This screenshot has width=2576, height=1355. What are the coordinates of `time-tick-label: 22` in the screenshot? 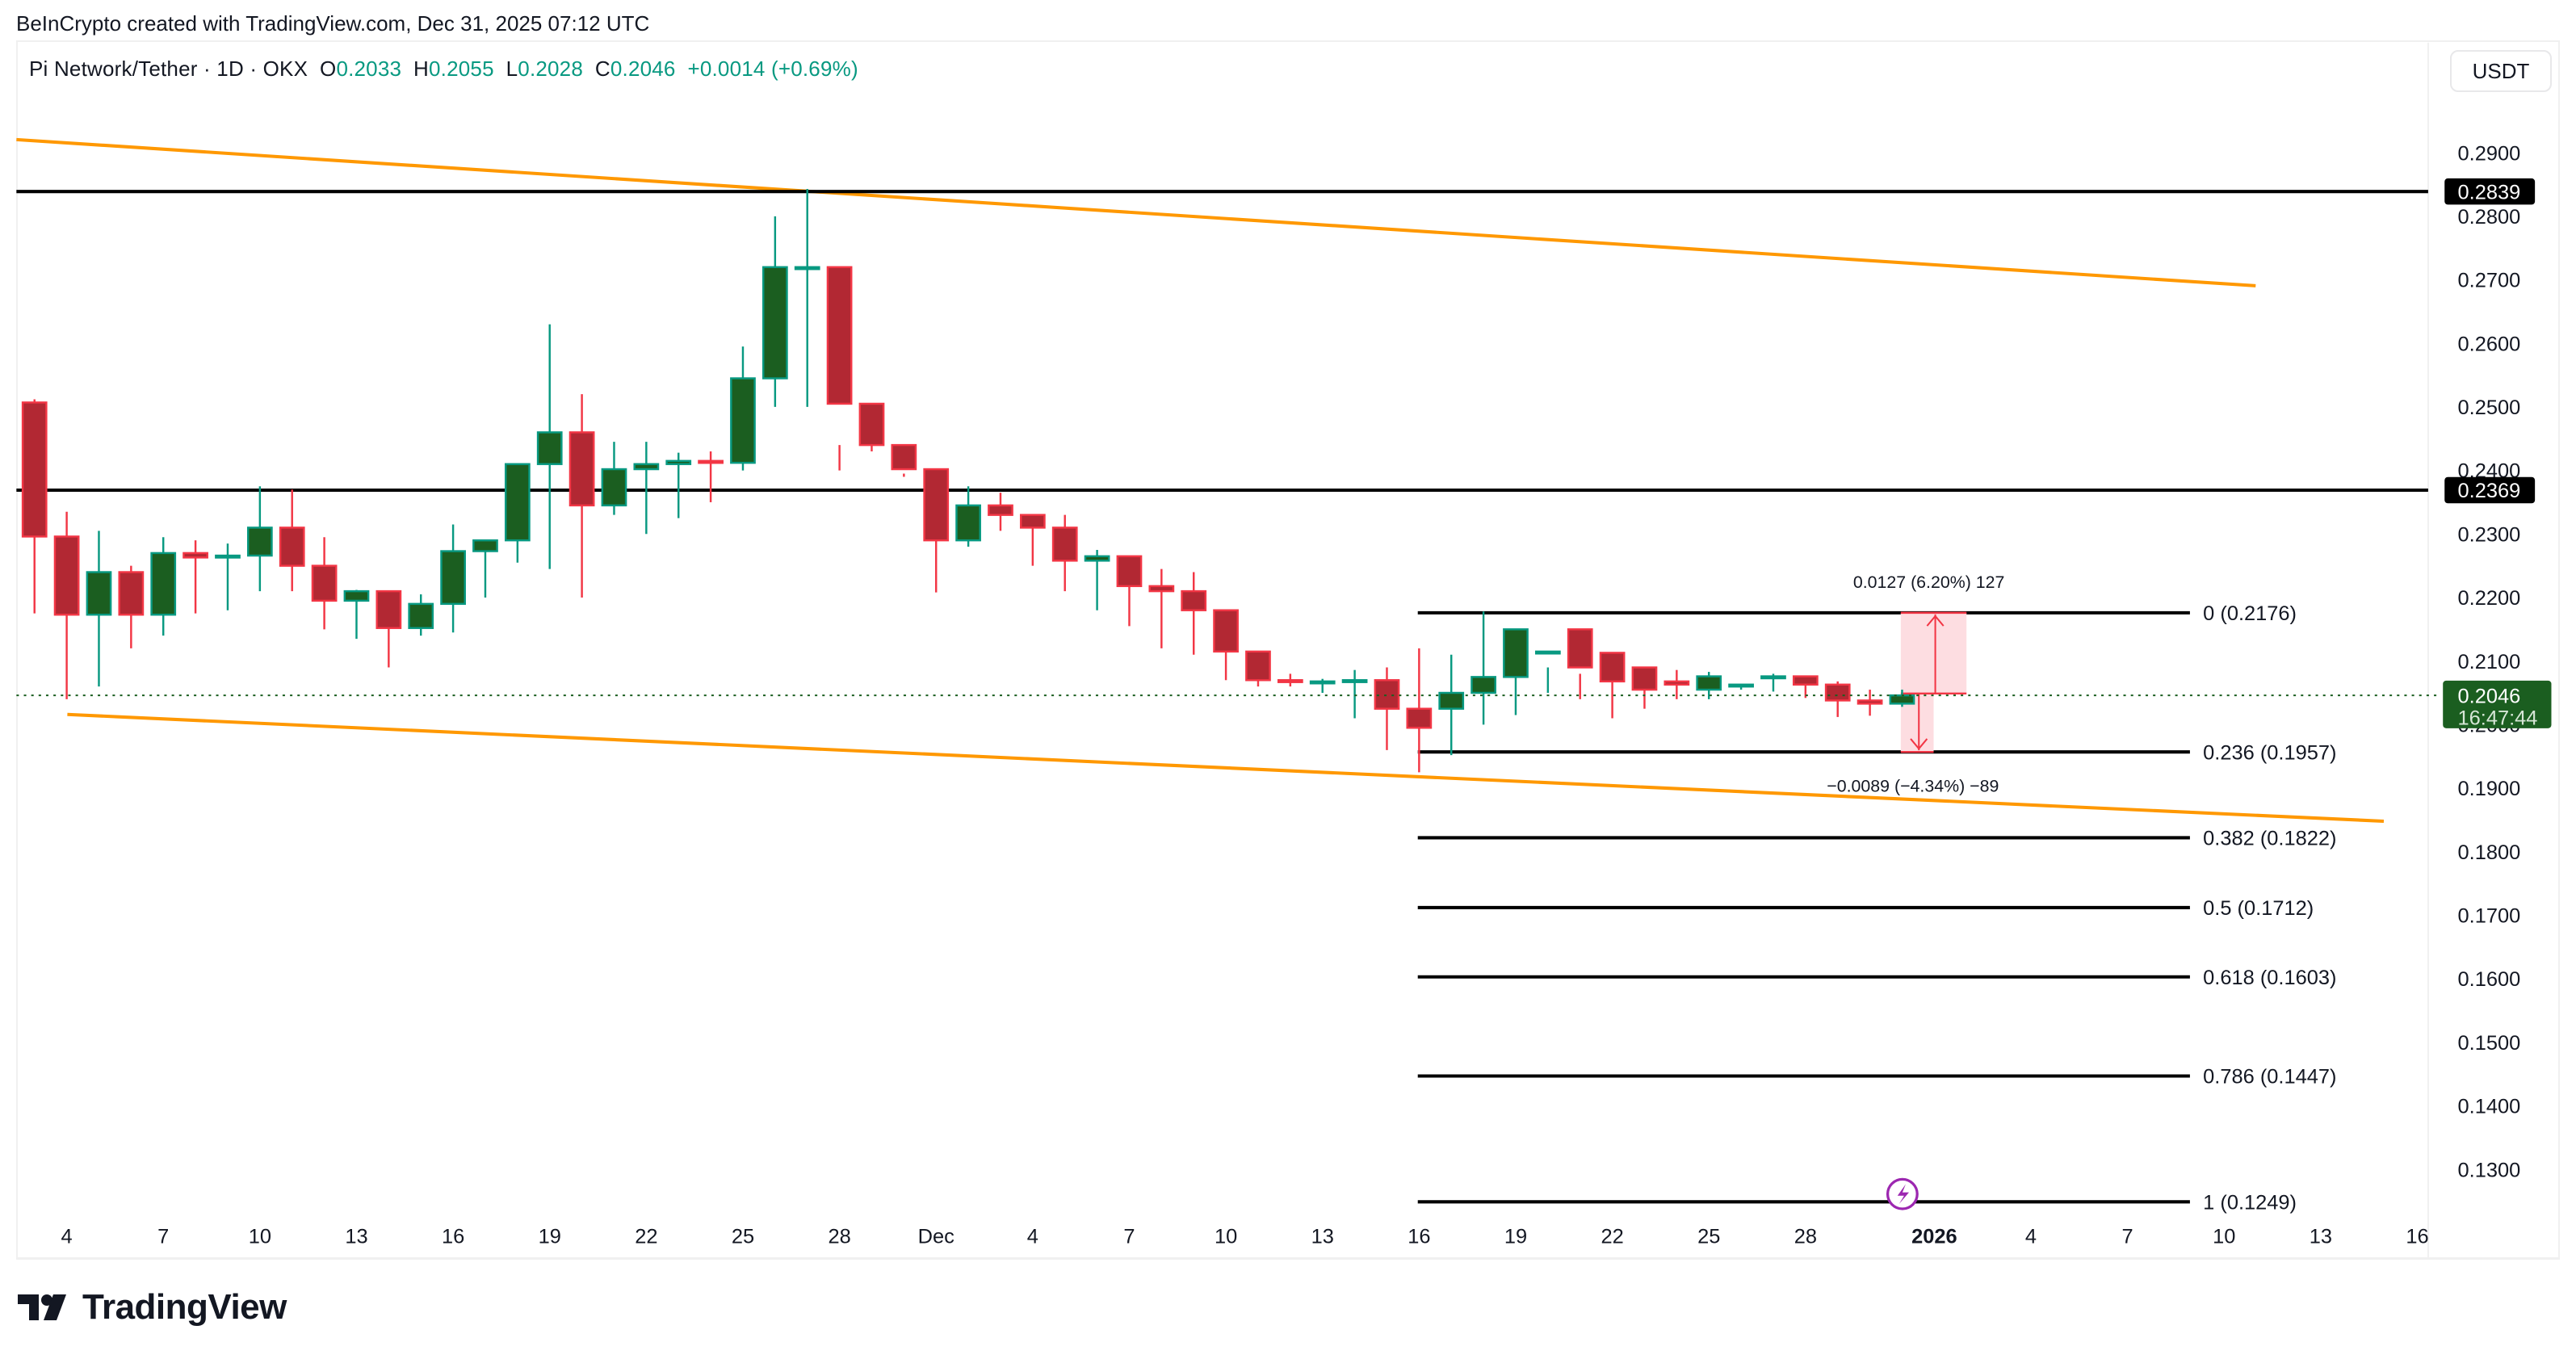 It's located at (1612, 1237).